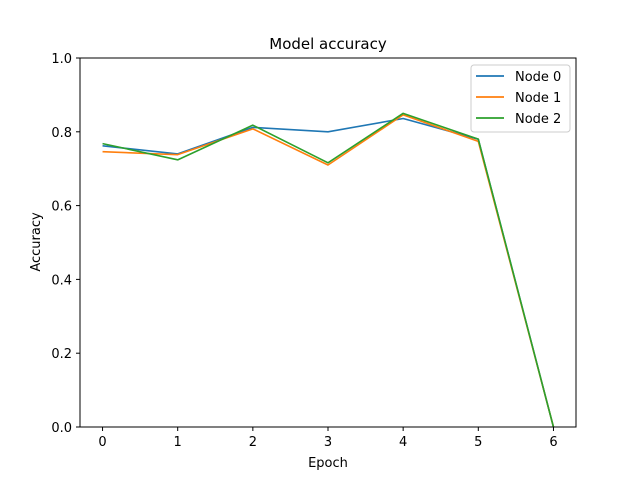 Image resolution: width=640 pixels, height=480 pixels. I want to click on x-axis-label: Epoch, so click(328, 463).